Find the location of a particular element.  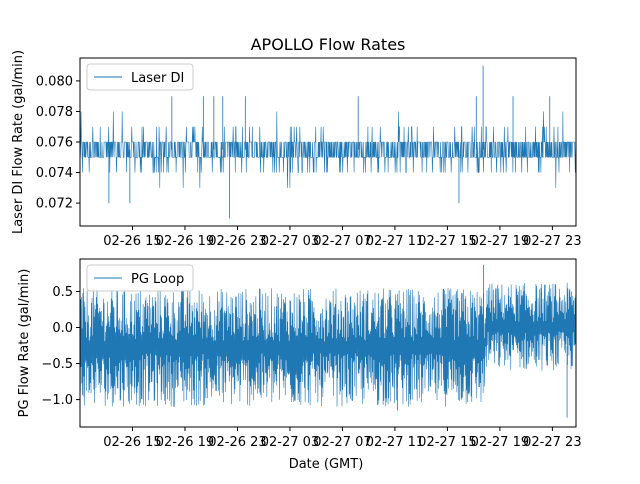

y-tick-label: −0.5 is located at coordinates (57, 364).